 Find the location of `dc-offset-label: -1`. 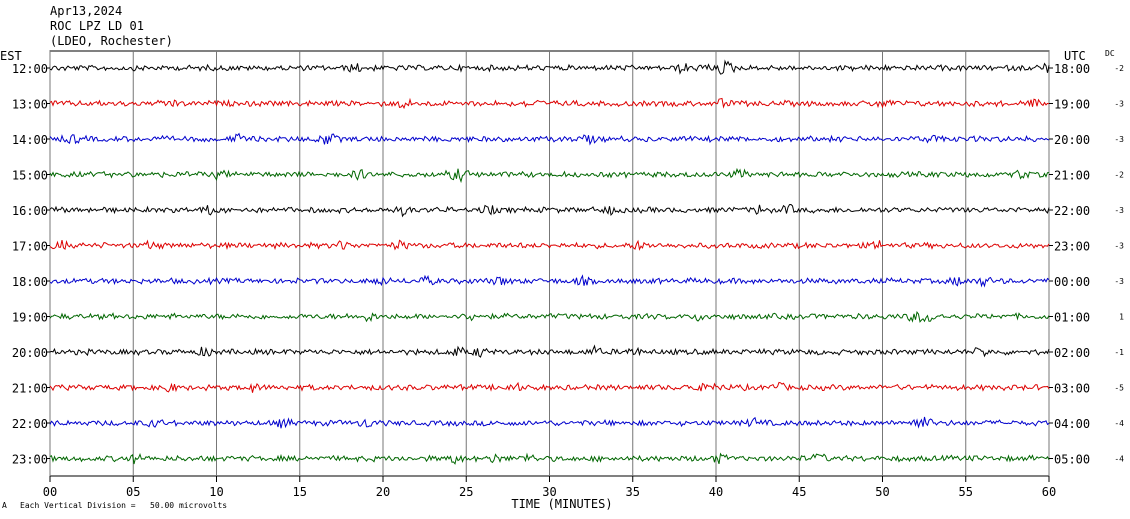

dc-offset-label: -1 is located at coordinates (1119, 352).